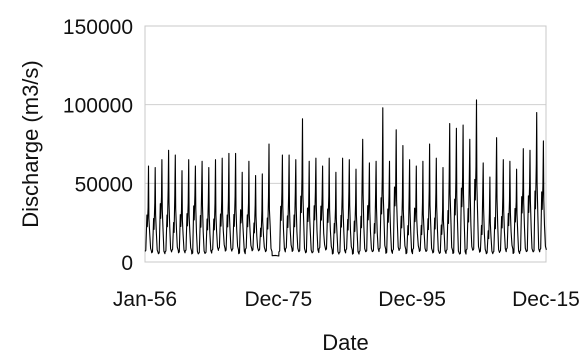 This screenshot has height=356, width=579. What do you see at coordinates (412, 299) in the screenshot?
I see `x-tick-label: Dec-95` at bounding box center [412, 299].